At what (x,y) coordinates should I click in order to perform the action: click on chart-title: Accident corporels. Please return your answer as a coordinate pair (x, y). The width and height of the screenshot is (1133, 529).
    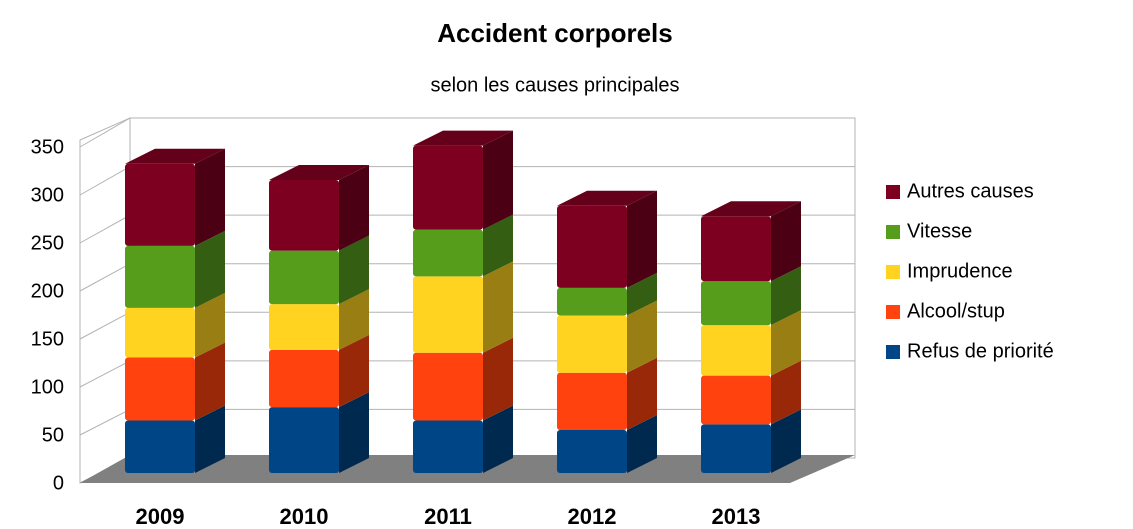
    Looking at the image, I should click on (555, 33).